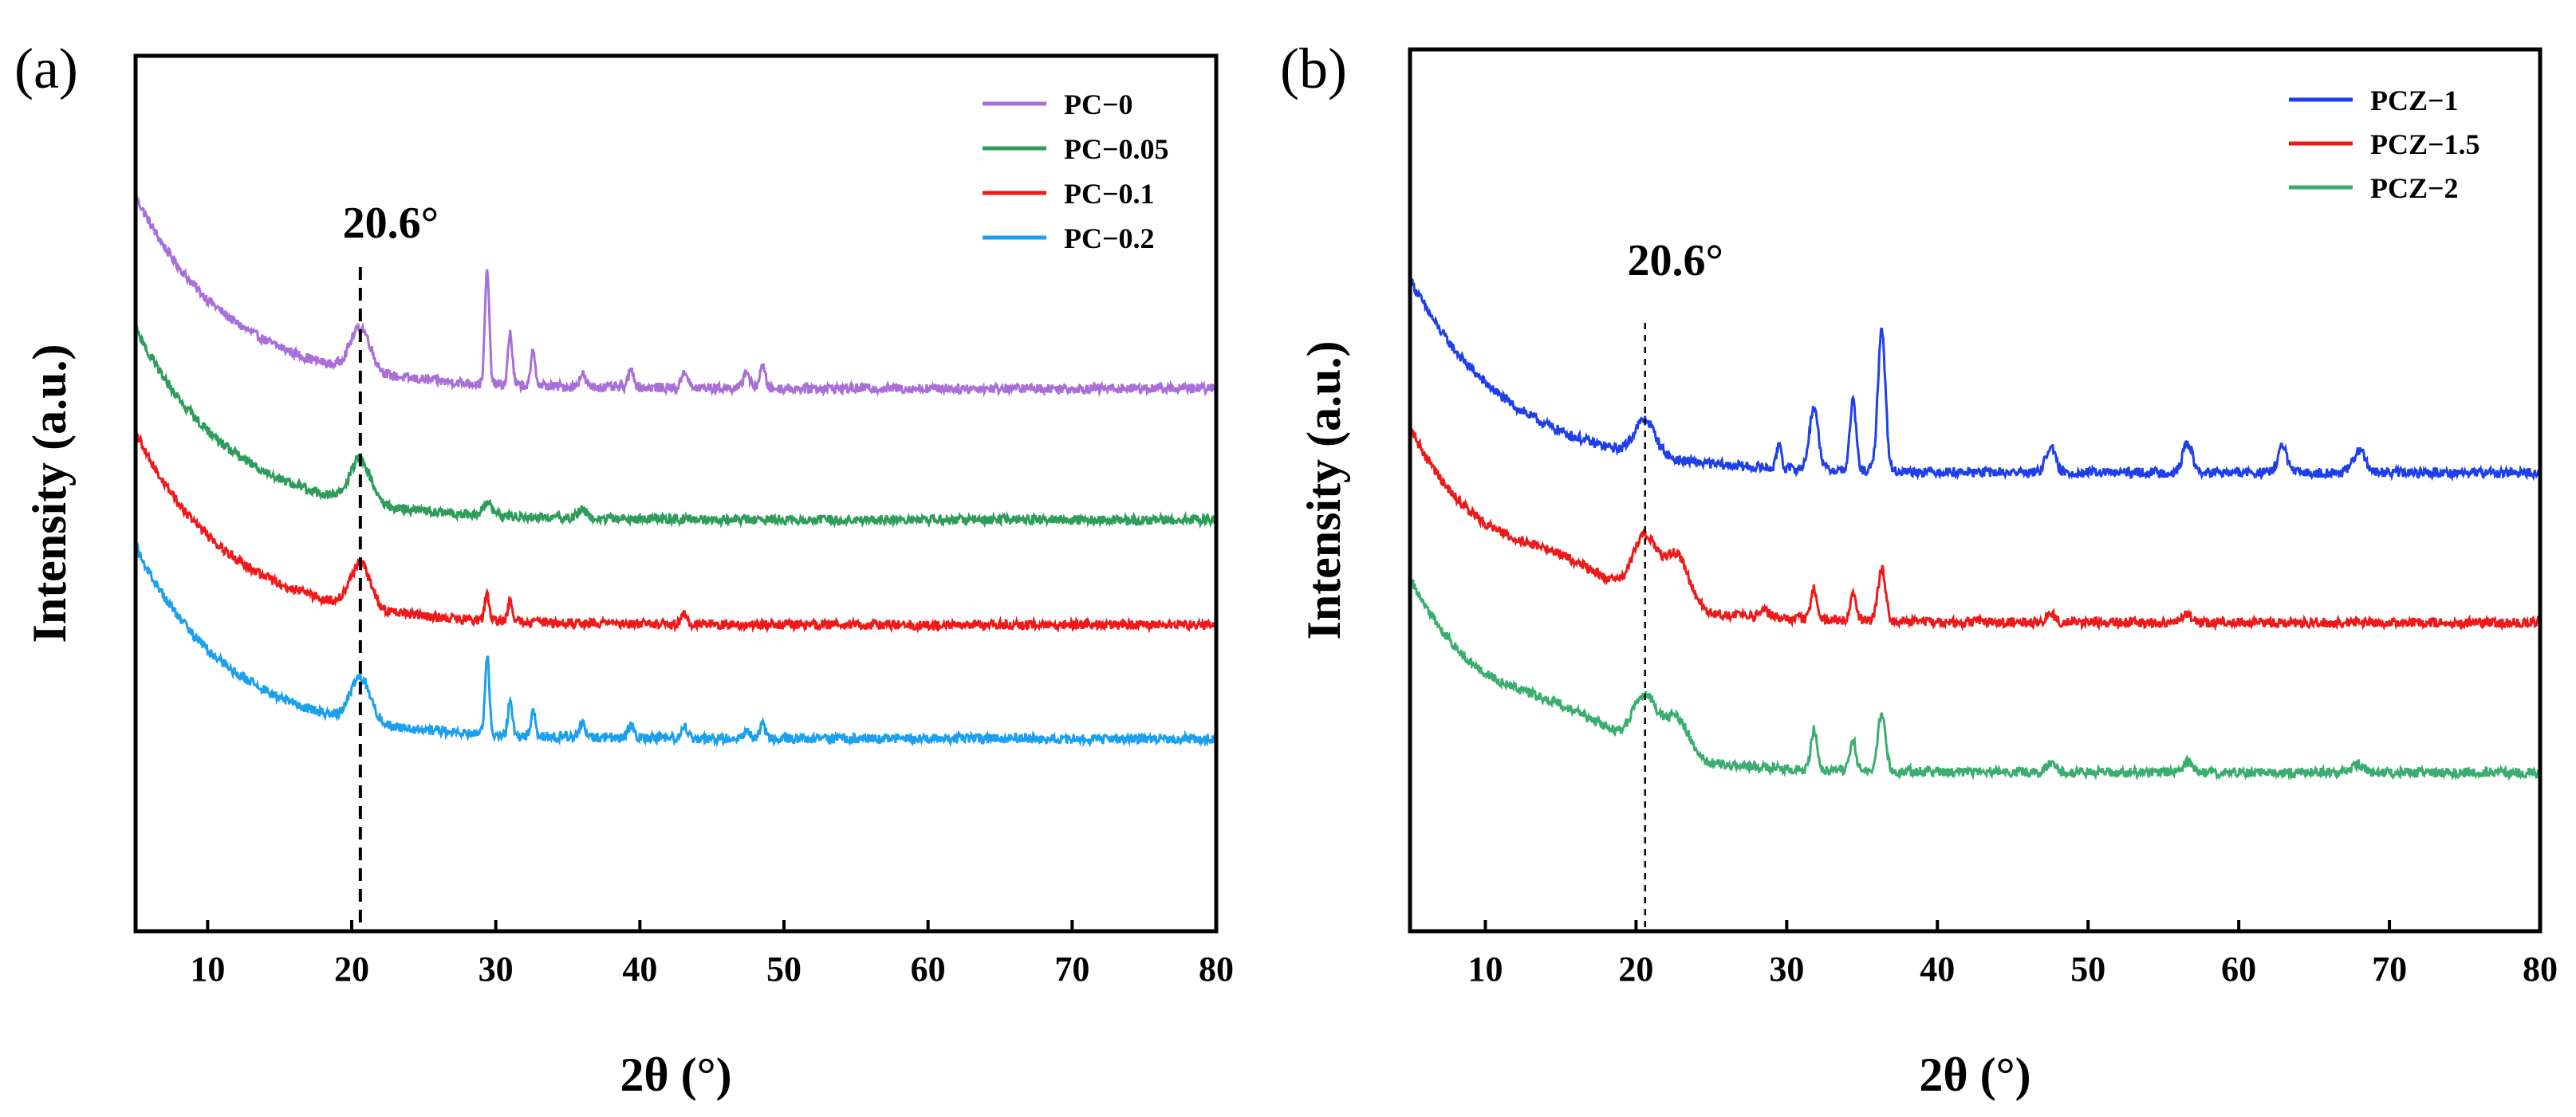 This screenshot has width=2576, height=1117. What do you see at coordinates (1109, 238) in the screenshot?
I see `legend-entry: PC−0.2` at bounding box center [1109, 238].